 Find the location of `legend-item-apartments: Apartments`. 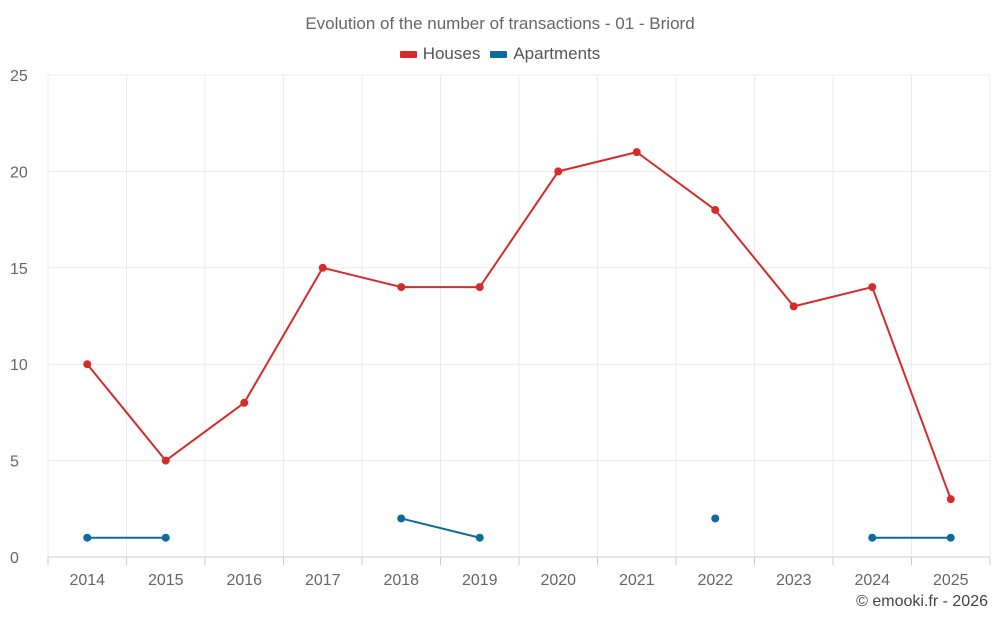

legend-item-apartments: Apartments is located at coordinates (545, 54).